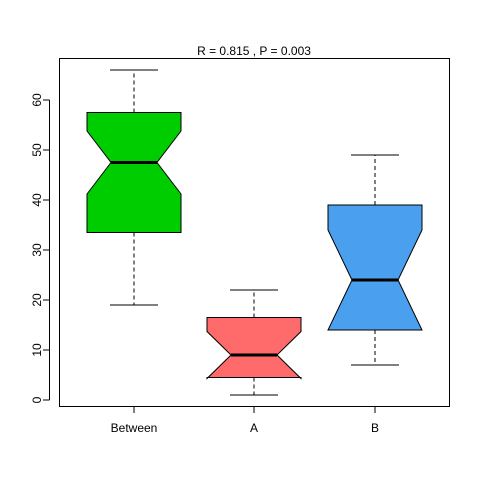 The width and height of the screenshot is (480, 480). I want to click on x-axis: Between A B, so click(245, 420).